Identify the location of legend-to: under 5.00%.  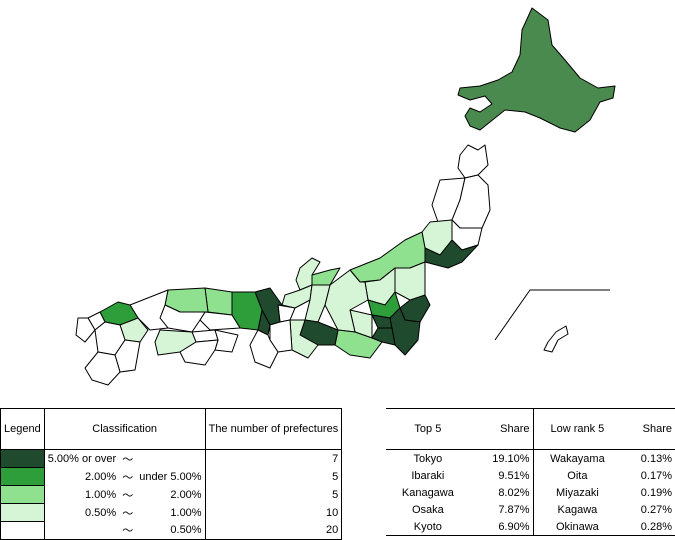
(170, 476).